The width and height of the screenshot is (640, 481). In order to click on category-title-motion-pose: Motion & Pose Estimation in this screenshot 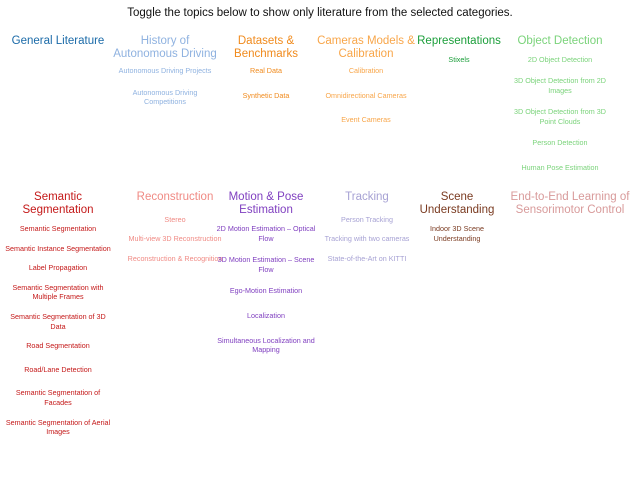, I will do `click(266, 203)`.